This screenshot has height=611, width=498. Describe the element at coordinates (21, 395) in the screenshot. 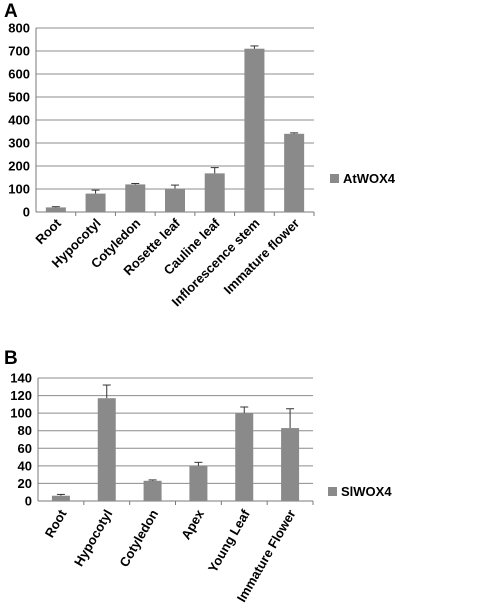

I see `y-tick-label: 120` at that location.